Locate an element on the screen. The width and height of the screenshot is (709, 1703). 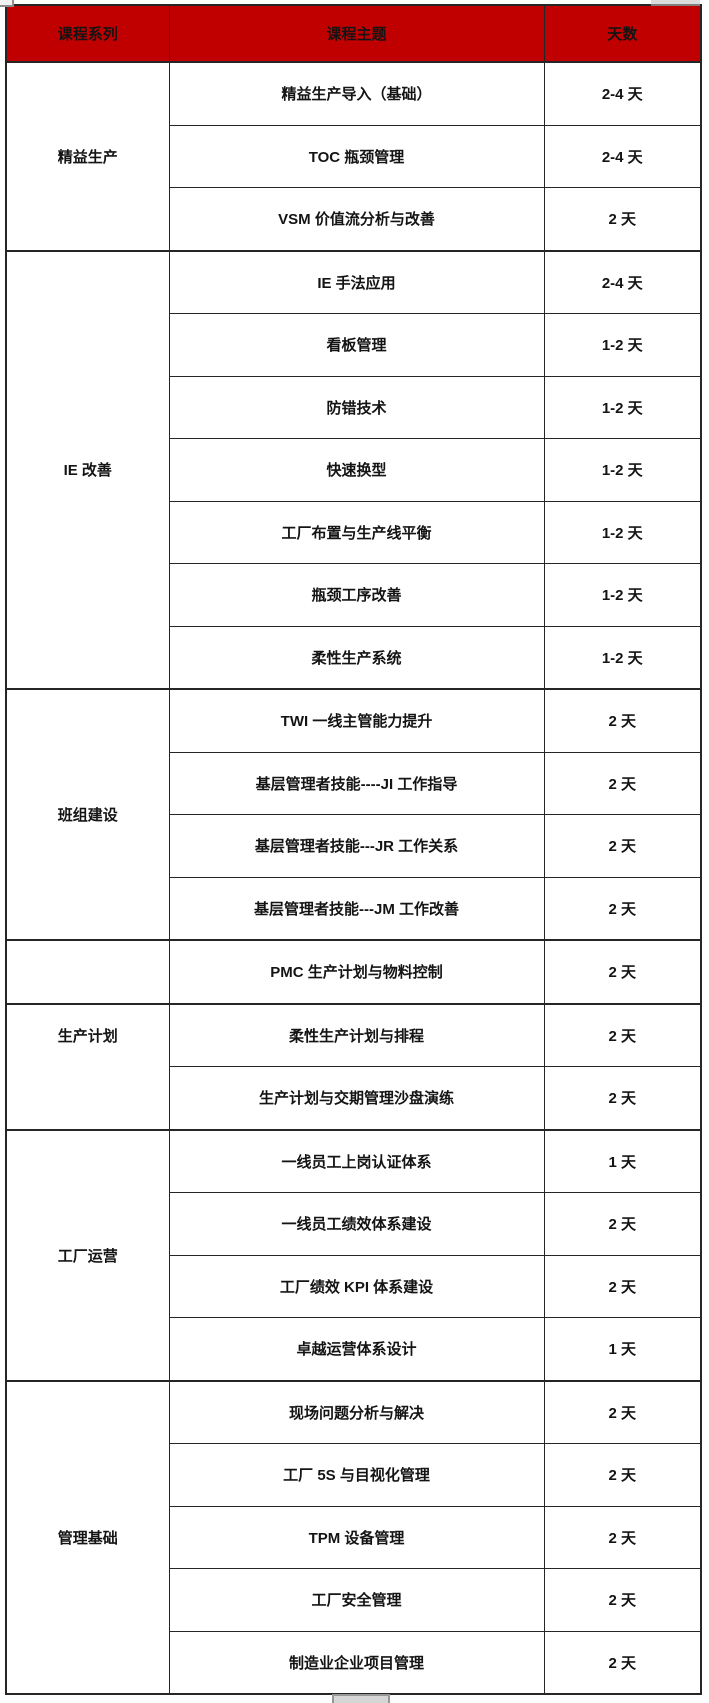
topic-cell: 基层管理者技能----JI 工作指导 is located at coordinates (356, 783).